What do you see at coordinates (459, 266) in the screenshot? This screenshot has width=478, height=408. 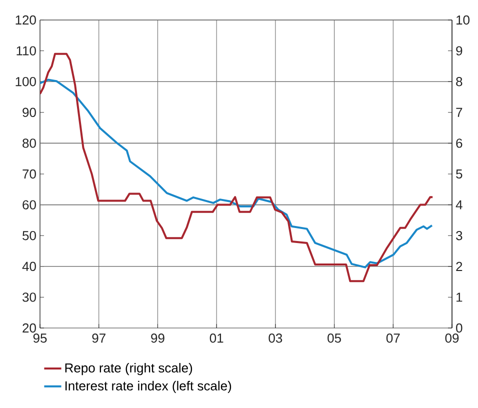 I see `y2-tick-label: 2` at bounding box center [459, 266].